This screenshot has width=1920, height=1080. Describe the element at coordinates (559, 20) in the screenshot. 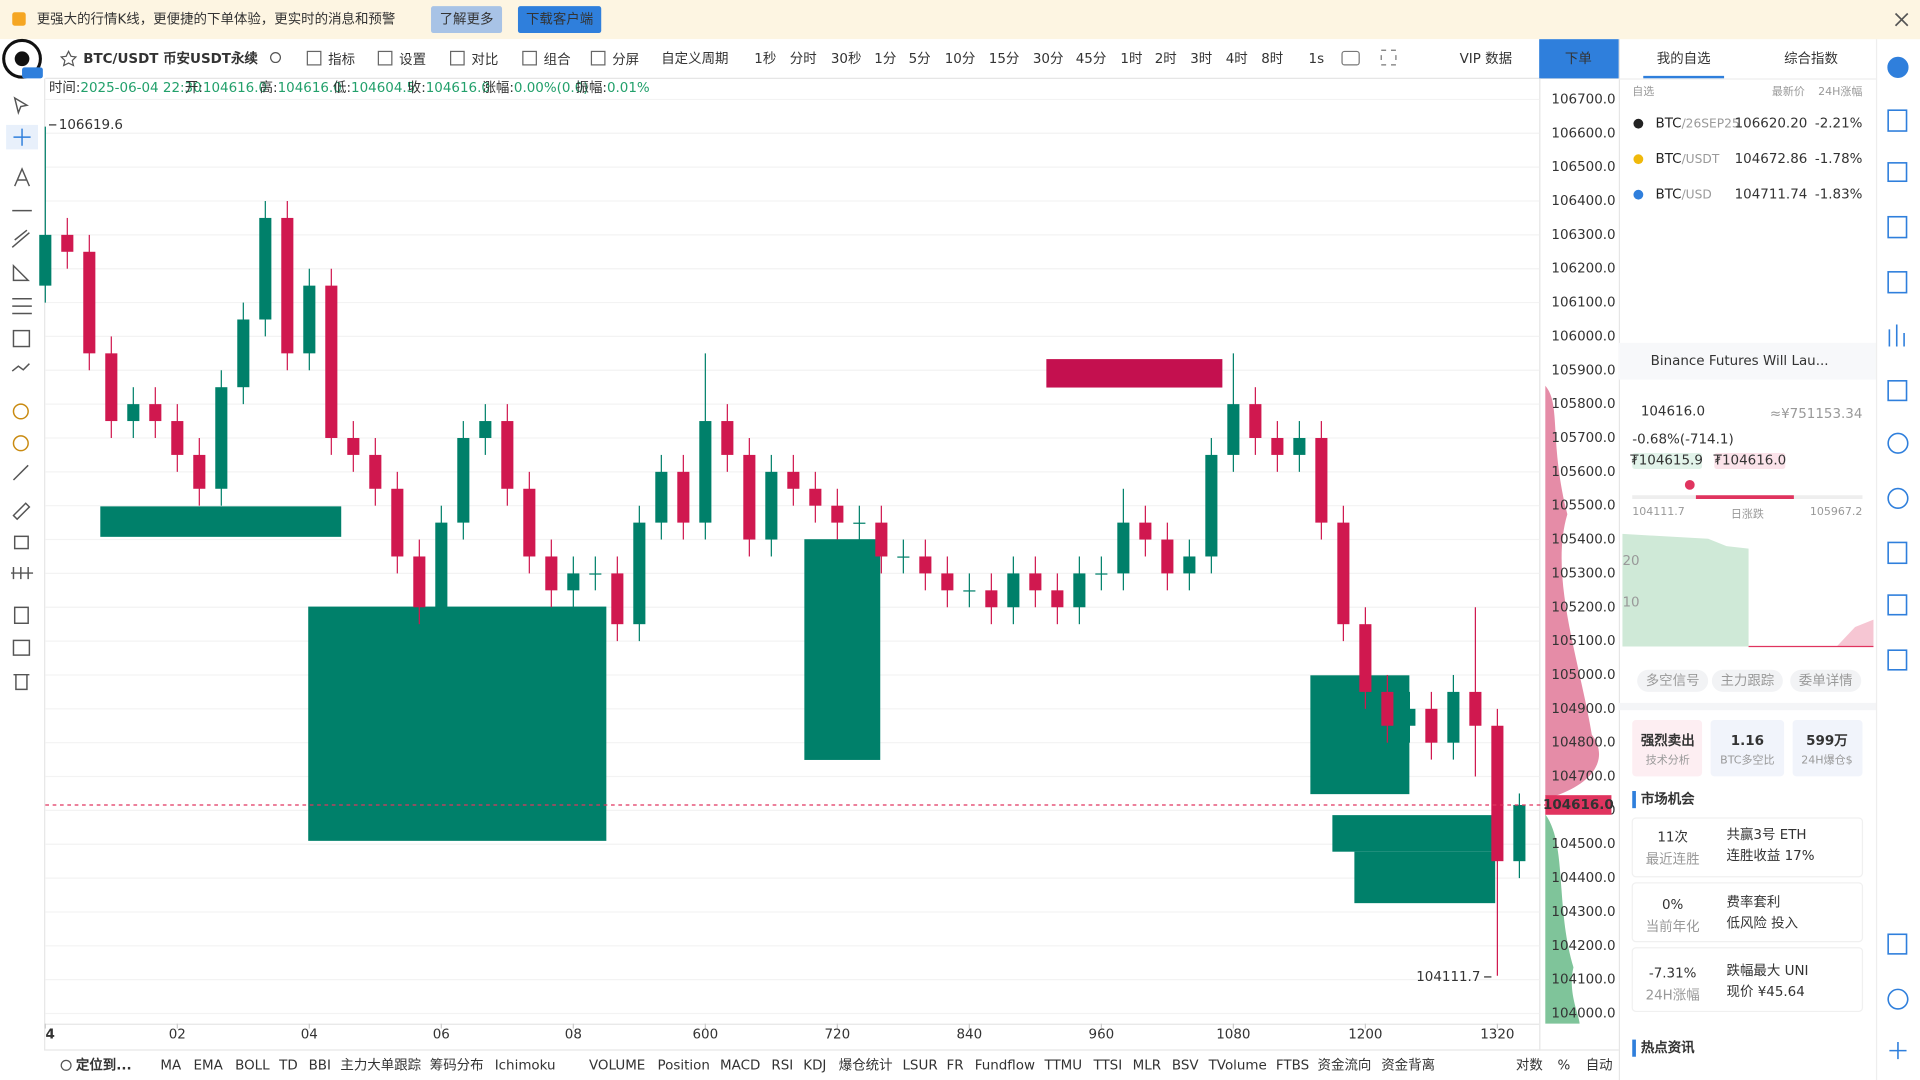

I see `download-button` at that location.